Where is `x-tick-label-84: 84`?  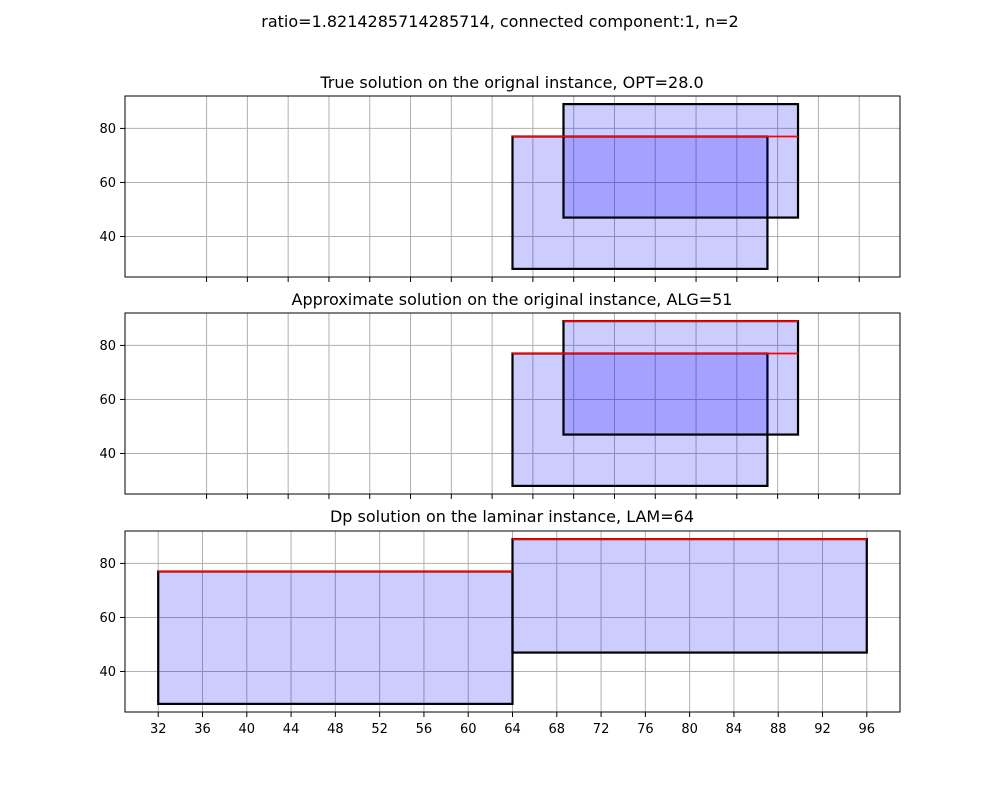
x-tick-label-84: 84 is located at coordinates (734, 729).